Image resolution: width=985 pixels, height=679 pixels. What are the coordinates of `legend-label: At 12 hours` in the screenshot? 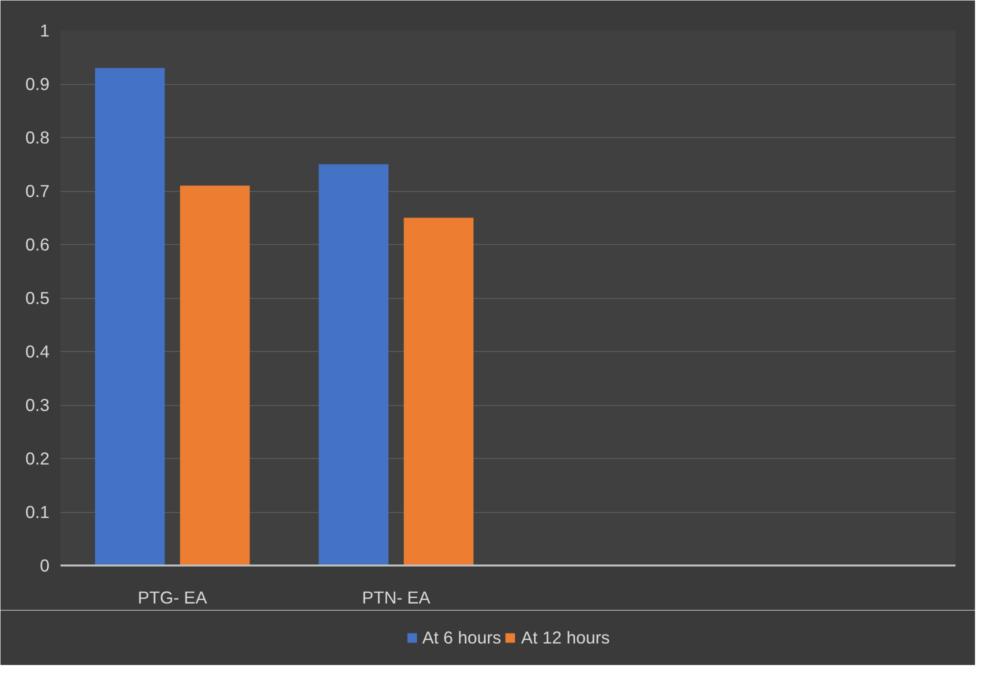 It's located at (565, 637).